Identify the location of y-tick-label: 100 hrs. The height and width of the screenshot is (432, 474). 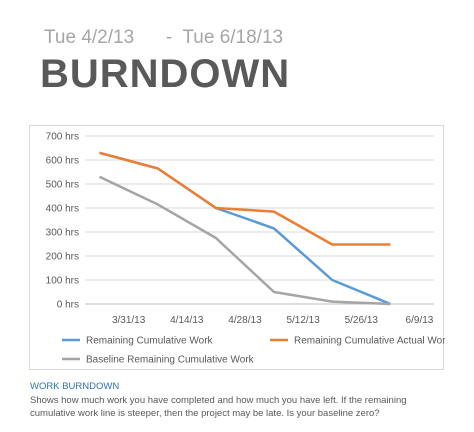
(62, 281).